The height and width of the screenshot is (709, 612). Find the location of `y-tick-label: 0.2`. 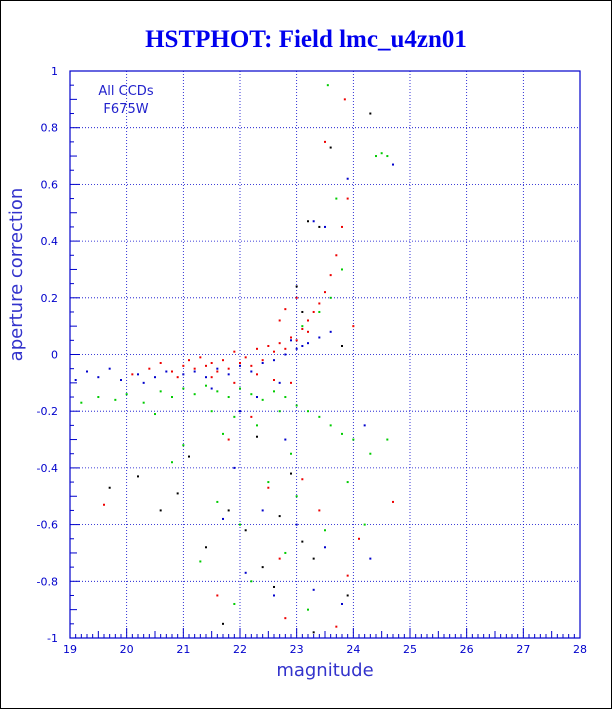

y-tick-label: 0.2 is located at coordinates (50, 298).